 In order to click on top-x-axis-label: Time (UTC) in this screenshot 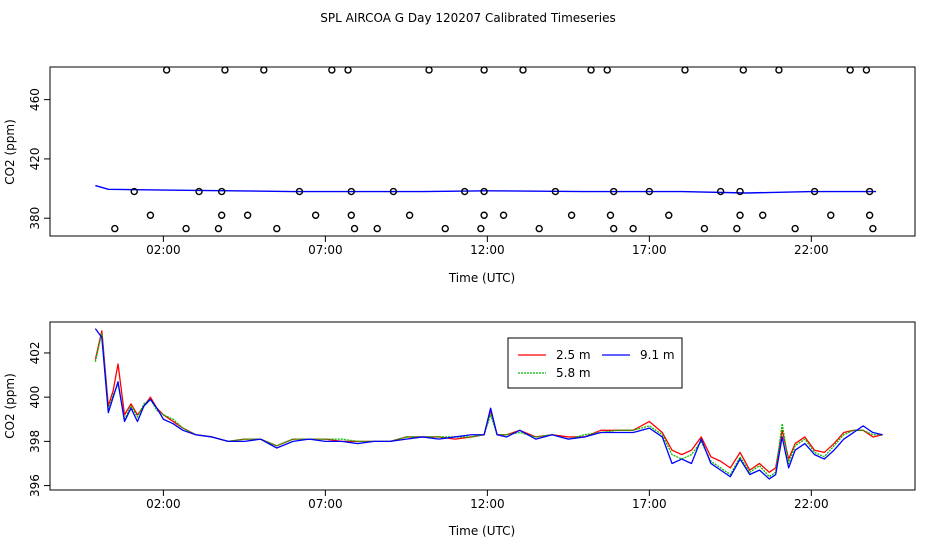, I will do `click(481, 278)`.